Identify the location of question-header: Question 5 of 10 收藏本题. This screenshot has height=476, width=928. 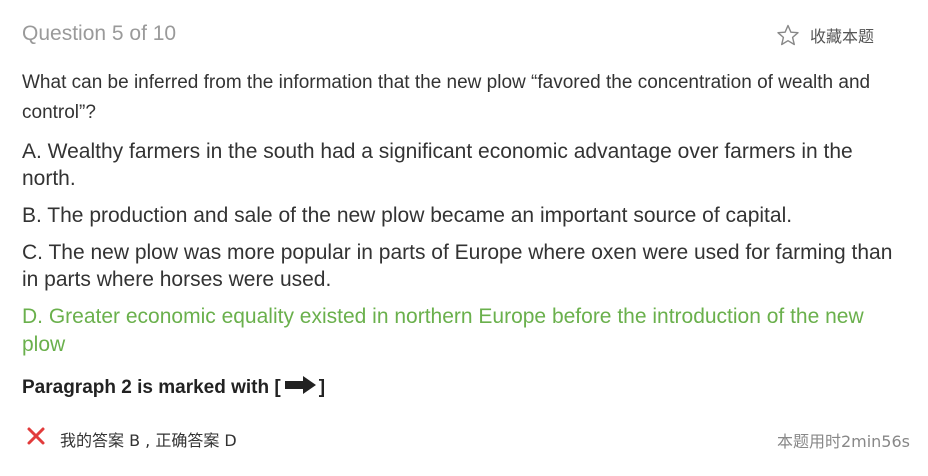
(467, 36).